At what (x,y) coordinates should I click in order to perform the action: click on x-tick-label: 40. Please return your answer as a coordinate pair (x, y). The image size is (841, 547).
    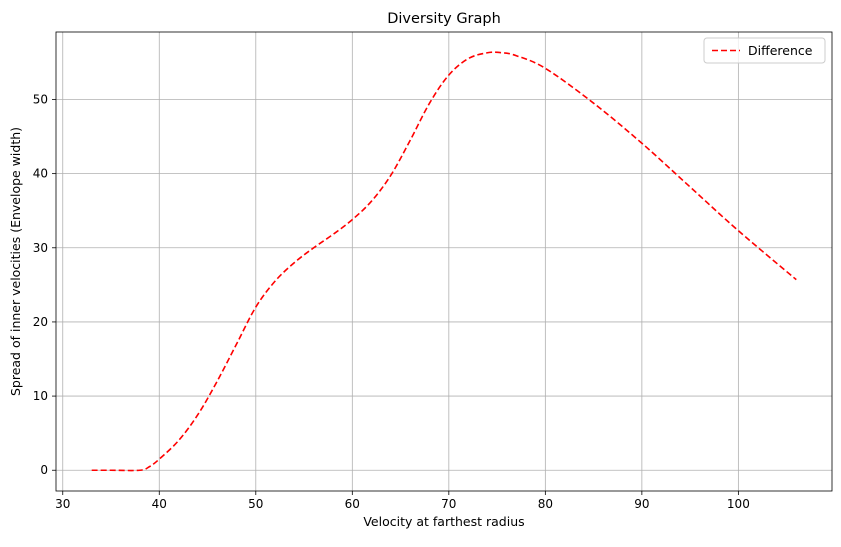
    Looking at the image, I should click on (159, 504).